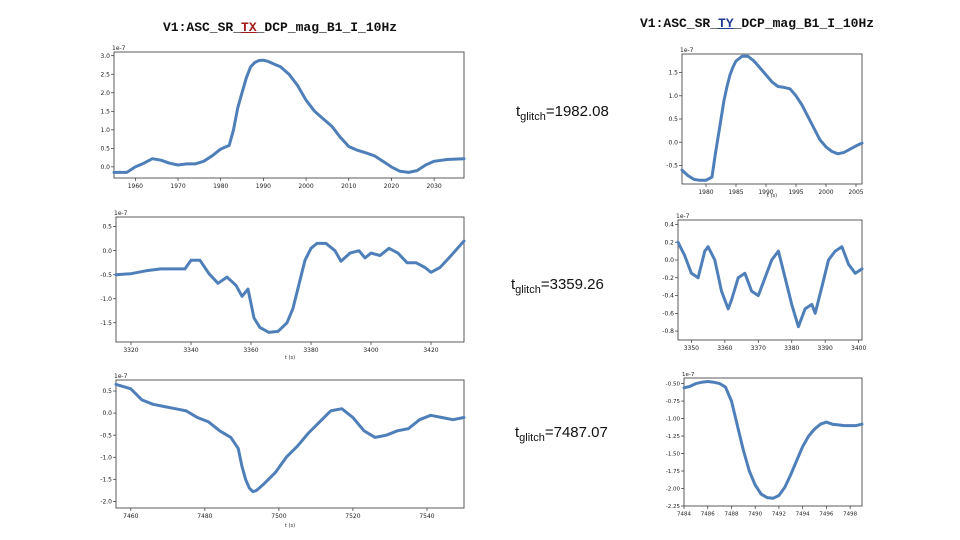 Image resolution: width=960 pixels, height=540 pixels. Describe the element at coordinates (190, 350) in the screenshot. I see `x-tick-label: 3340` at that location.